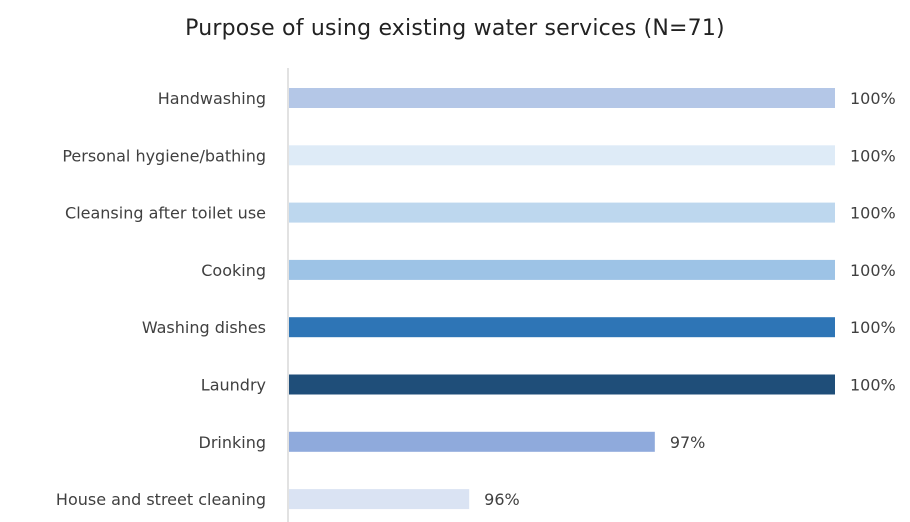 The width and height of the screenshot is (910, 522). Describe the element at coordinates (233, 385) in the screenshot. I see `category-label: Laundry` at that location.